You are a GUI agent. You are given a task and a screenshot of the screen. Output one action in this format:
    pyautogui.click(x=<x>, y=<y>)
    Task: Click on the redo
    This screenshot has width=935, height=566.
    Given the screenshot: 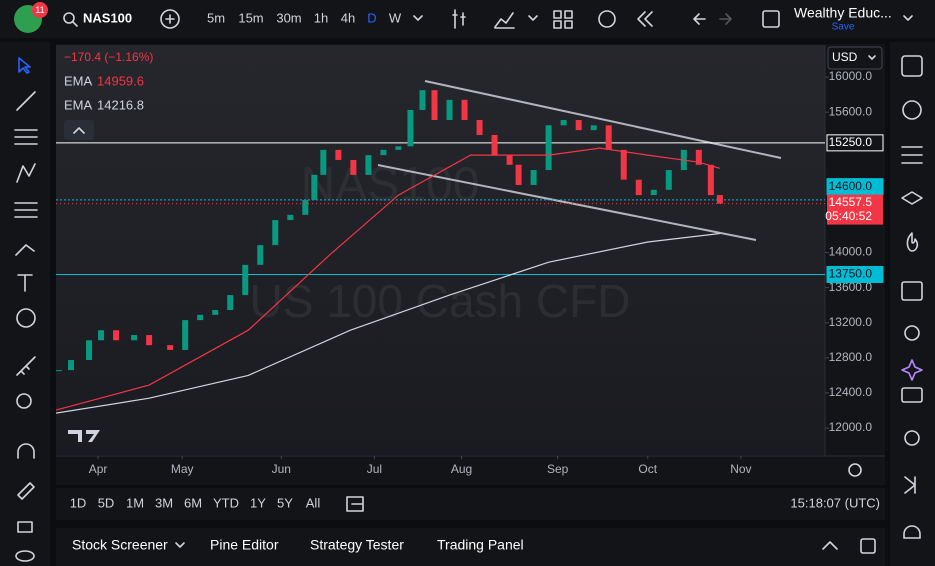 What is the action you would take?
    pyautogui.click(x=725, y=19)
    